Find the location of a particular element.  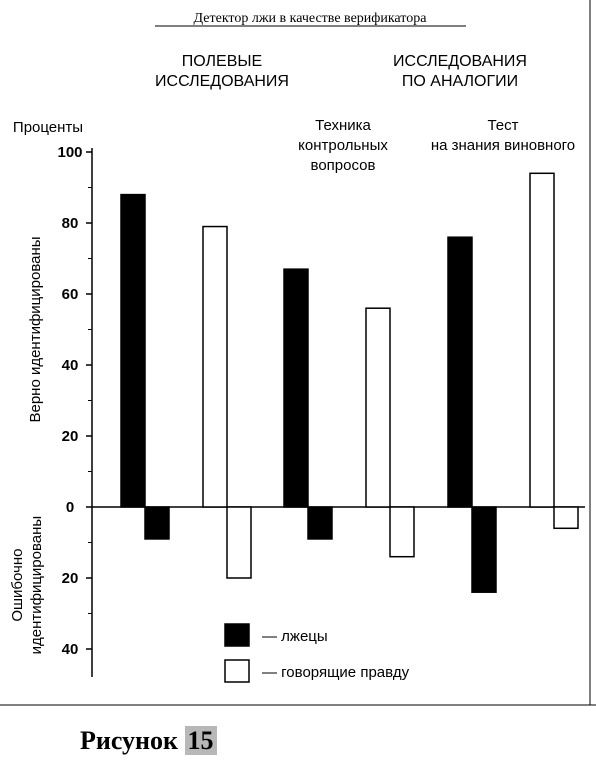

y-tick-label: 100 is located at coordinates (69, 152).